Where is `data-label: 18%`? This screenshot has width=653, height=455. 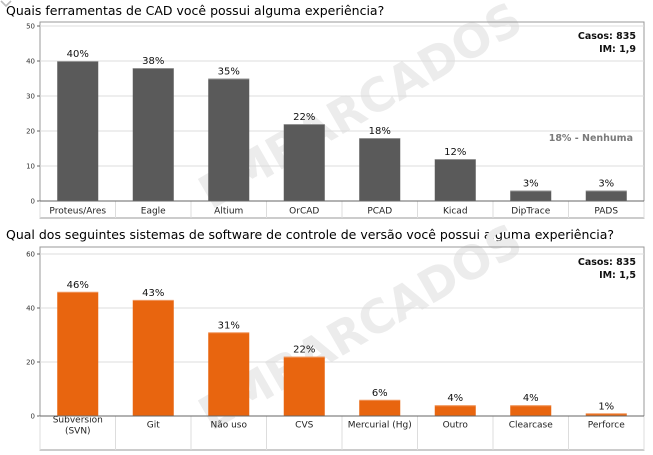 data-label: 18% is located at coordinates (380, 131).